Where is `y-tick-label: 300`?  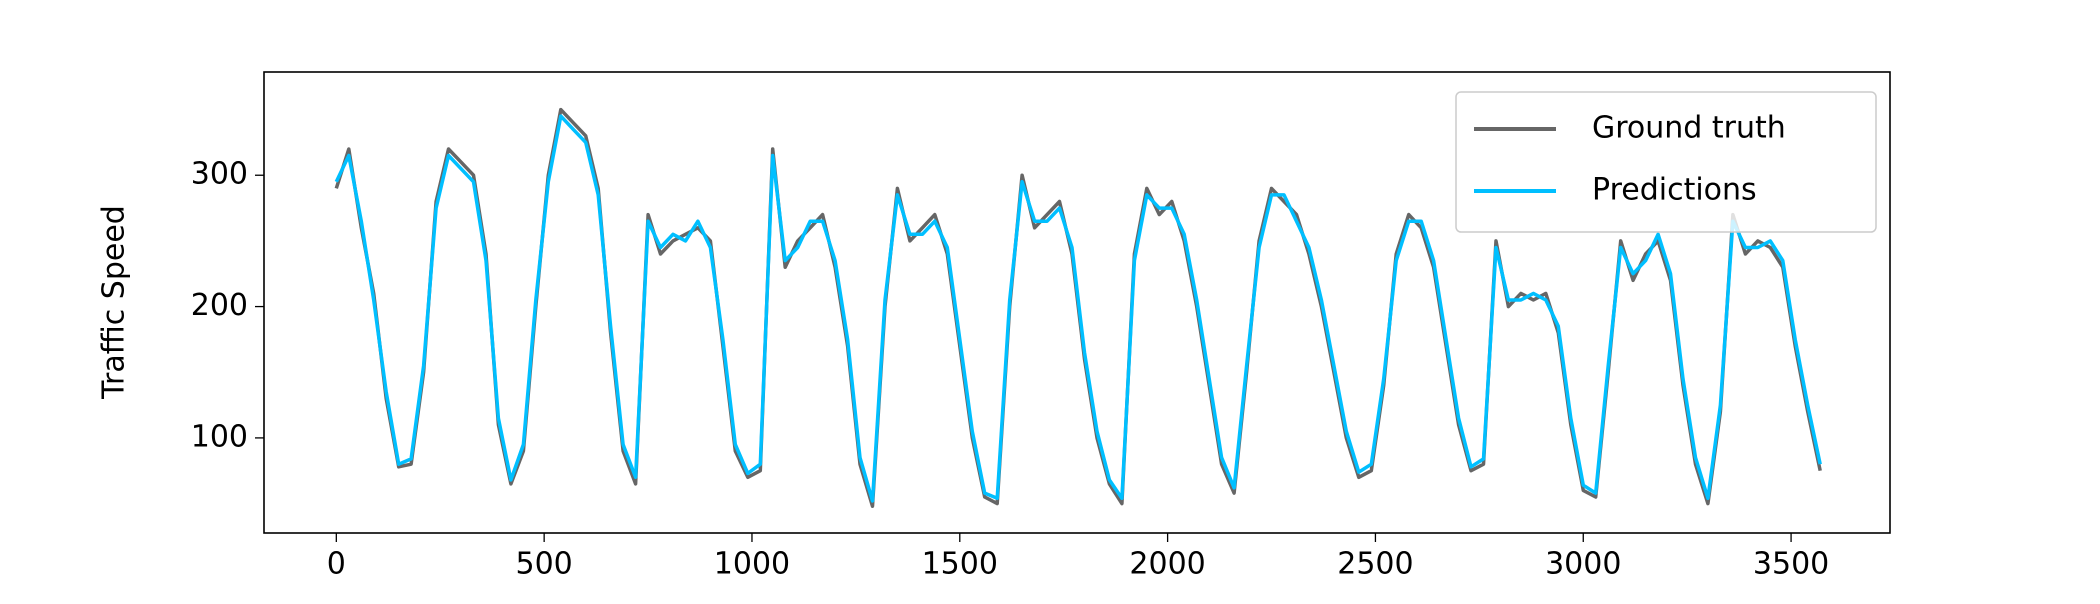
y-tick-label: 300 is located at coordinates (219, 174).